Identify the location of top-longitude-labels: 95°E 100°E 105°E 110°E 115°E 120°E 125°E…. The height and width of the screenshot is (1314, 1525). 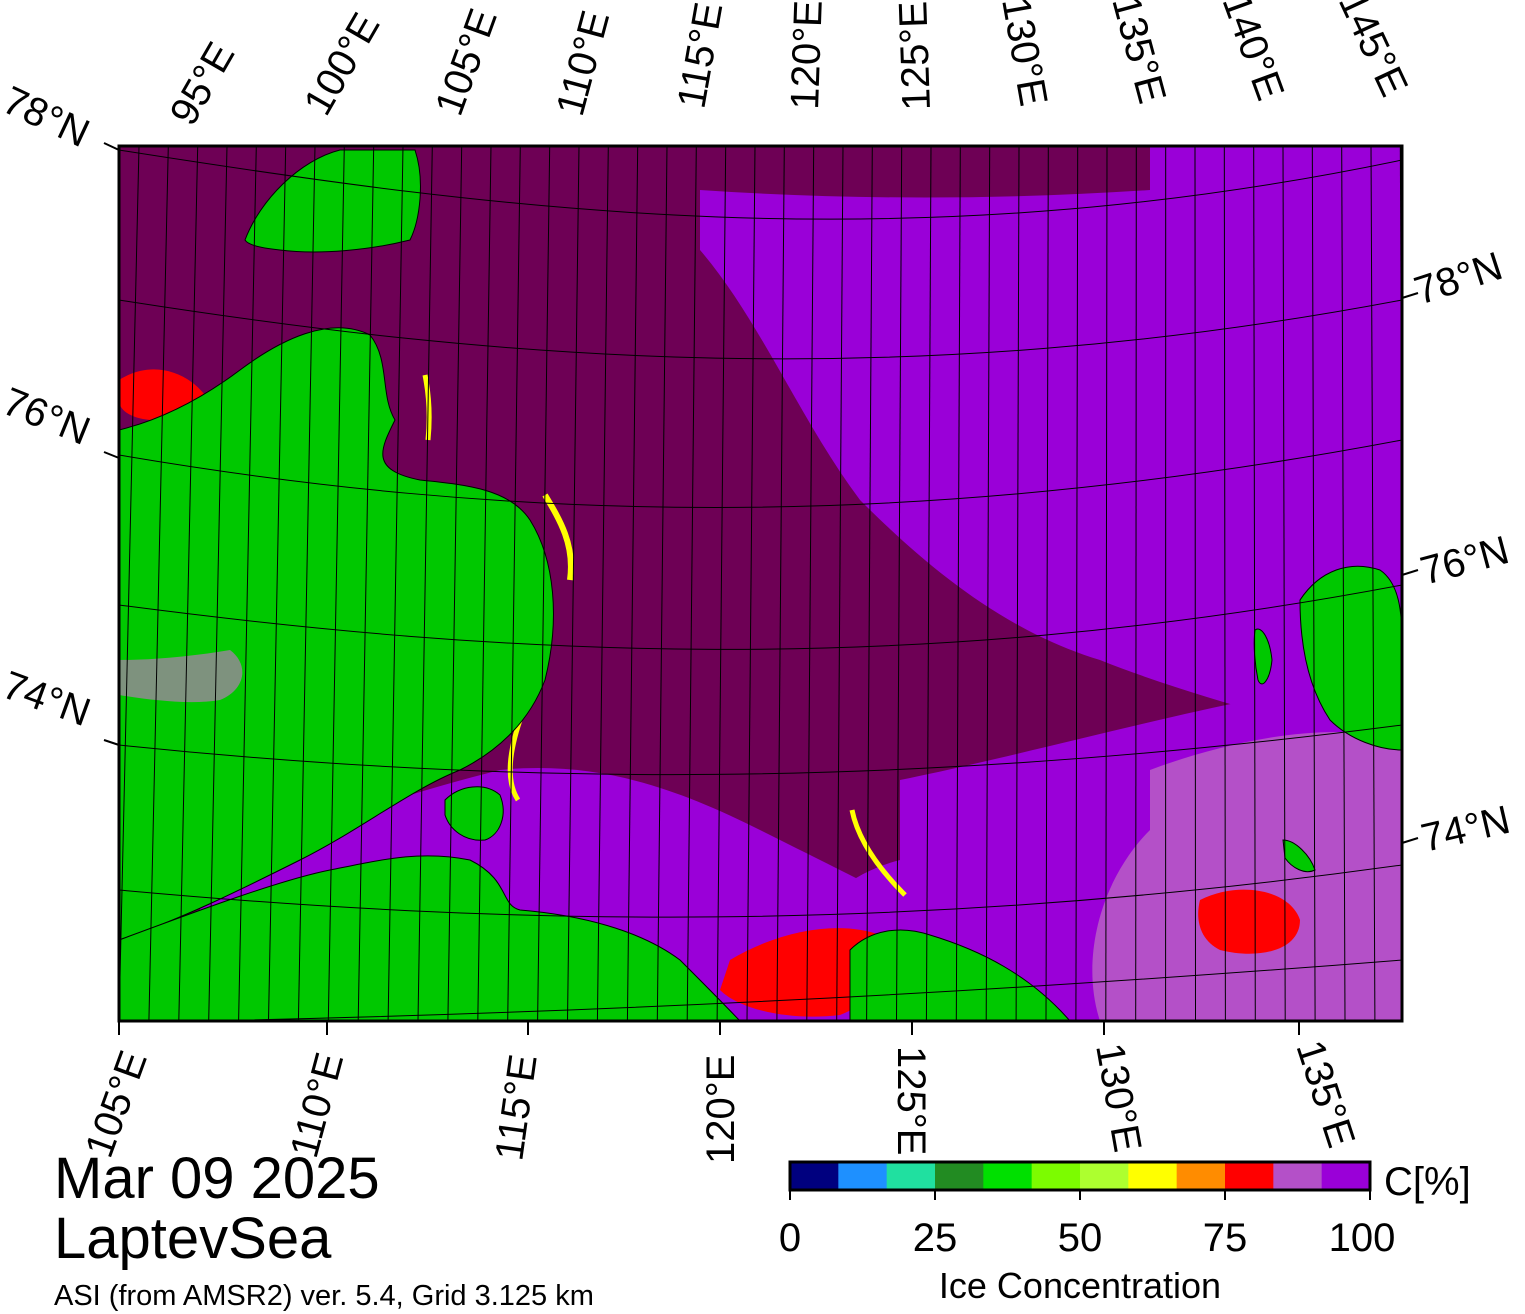
(789, 66).